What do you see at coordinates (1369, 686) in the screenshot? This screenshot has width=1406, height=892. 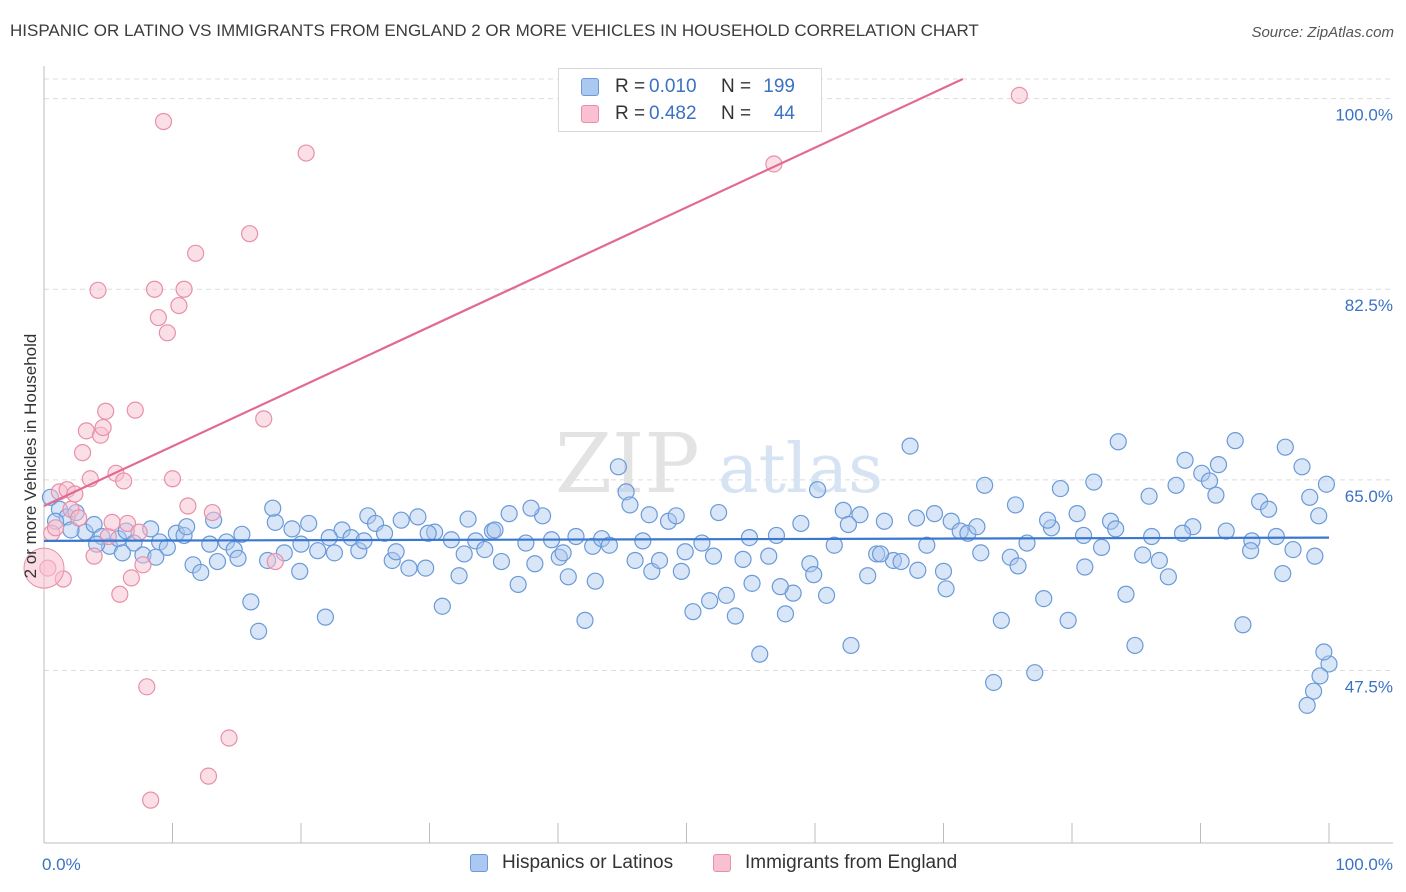 I see `y-tick-label: 47.5%` at bounding box center [1369, 686].